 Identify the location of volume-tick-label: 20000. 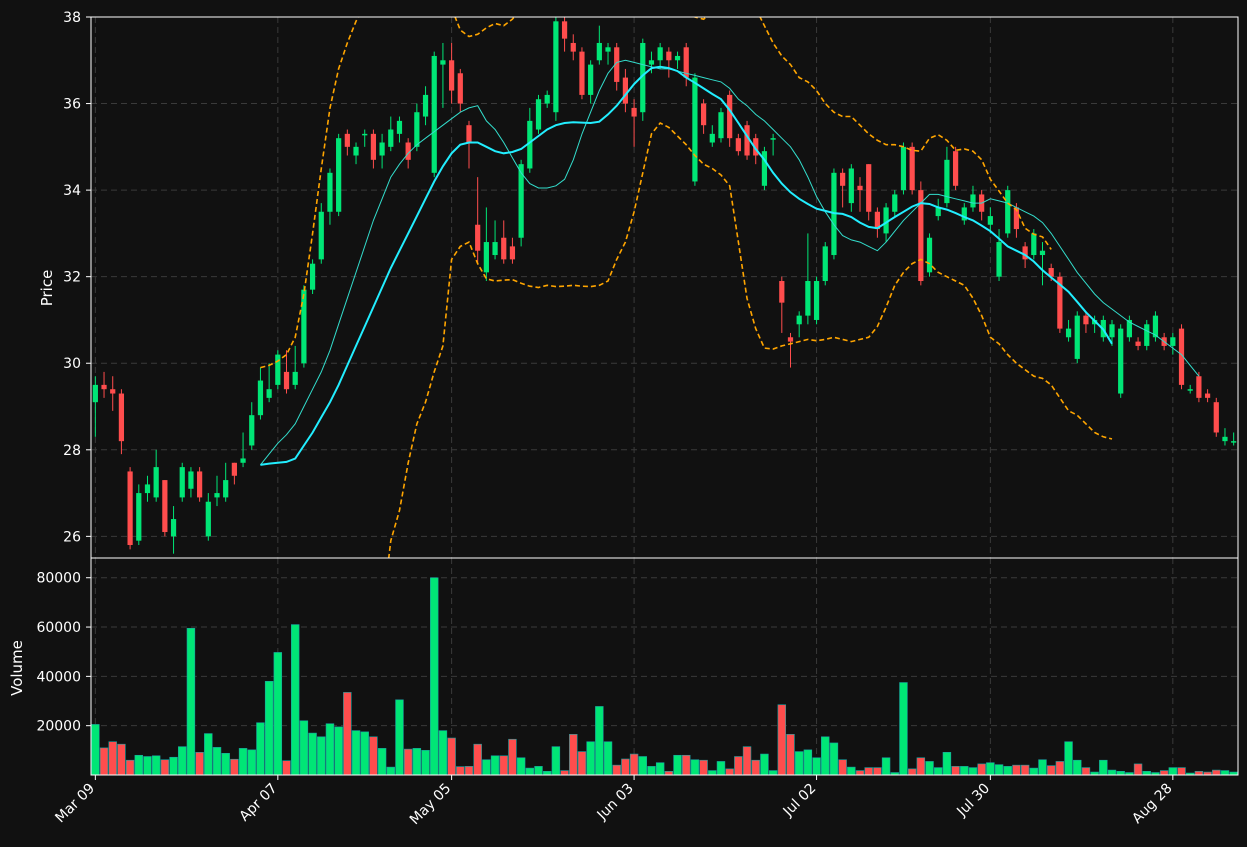
(58, 727).